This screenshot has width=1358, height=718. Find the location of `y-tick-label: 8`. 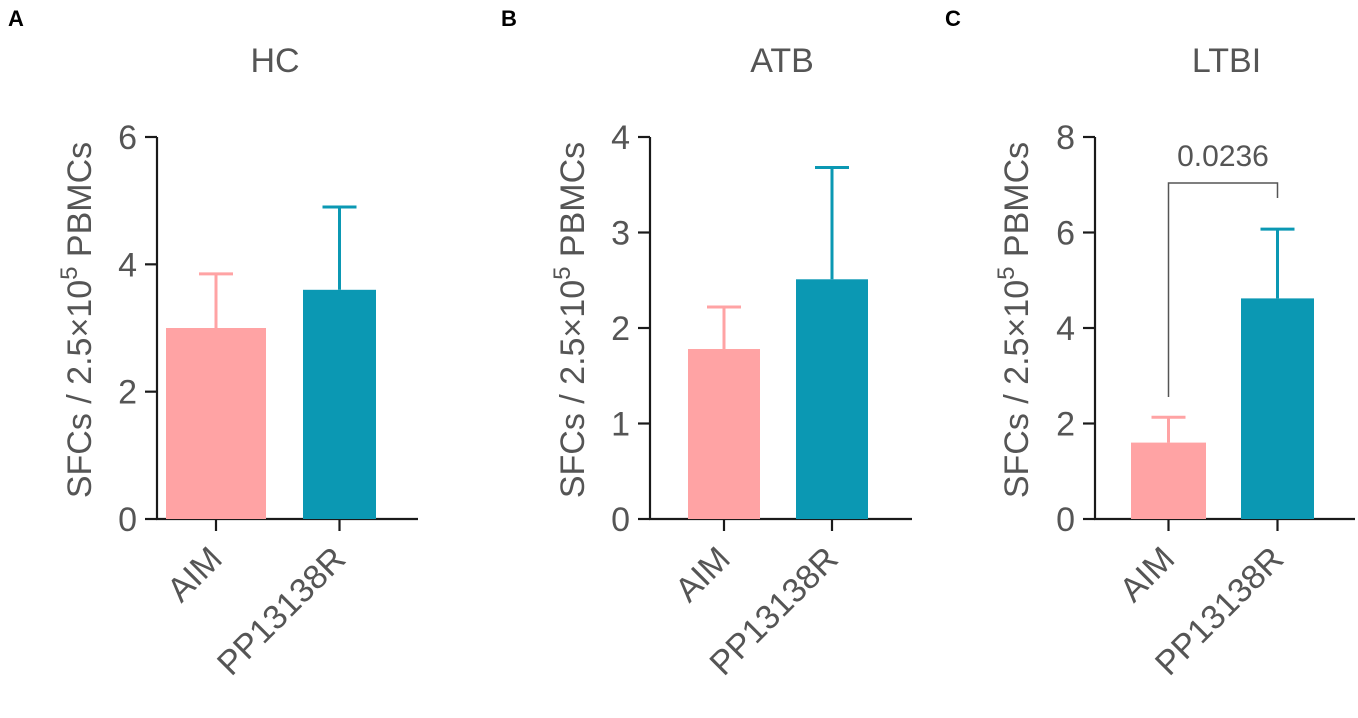

y-tick-label: 8 is located at coordinates (1065, 138).